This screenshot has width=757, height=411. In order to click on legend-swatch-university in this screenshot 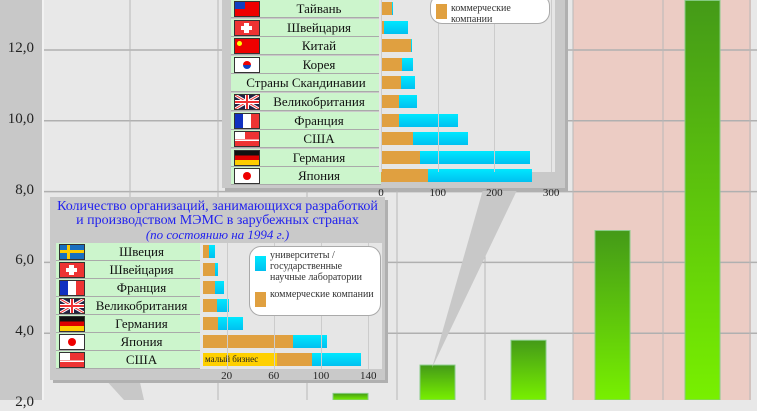, I will do `click(260, 263)`.